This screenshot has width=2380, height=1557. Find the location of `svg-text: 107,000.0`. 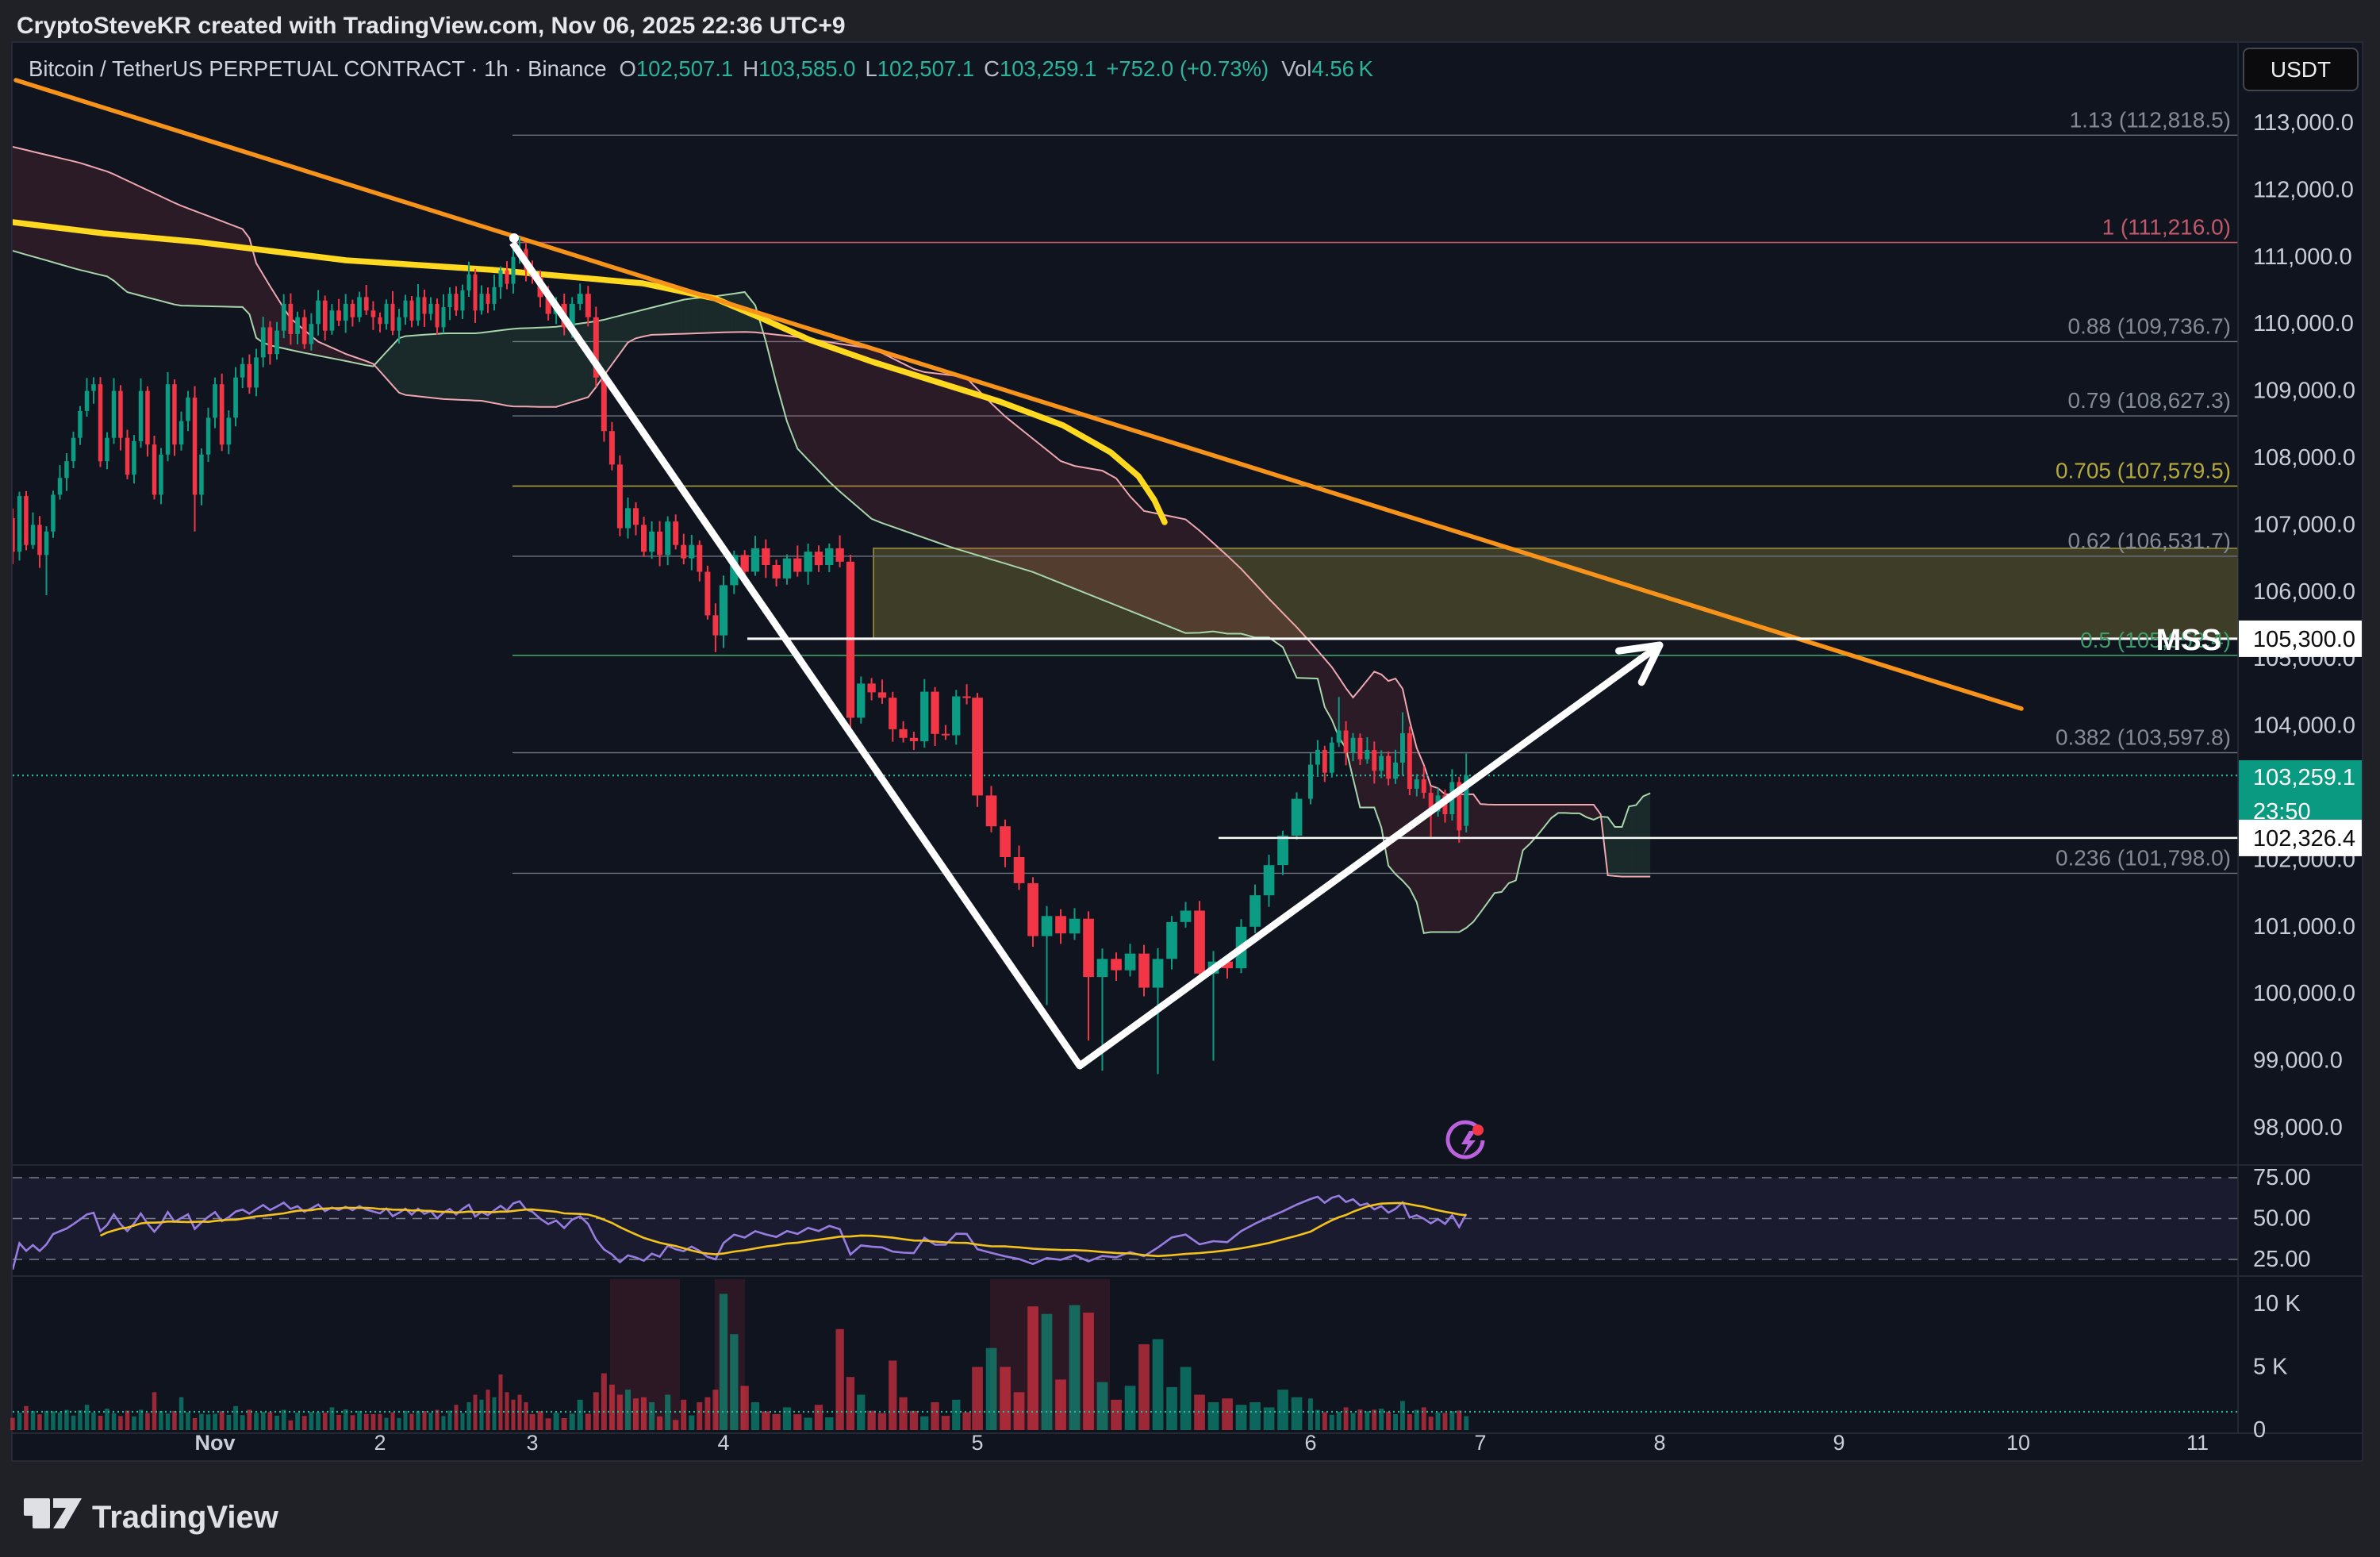

svg-text: 107,000.0 is located at coordinates (2304, 524).